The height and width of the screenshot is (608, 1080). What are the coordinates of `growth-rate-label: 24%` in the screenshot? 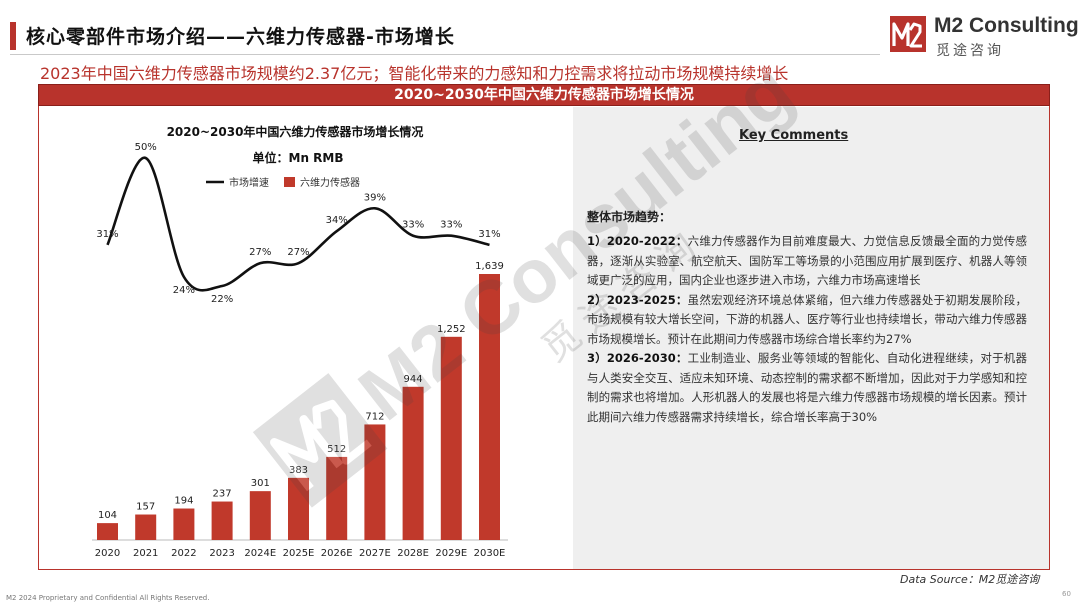 It's located at (184, 290).